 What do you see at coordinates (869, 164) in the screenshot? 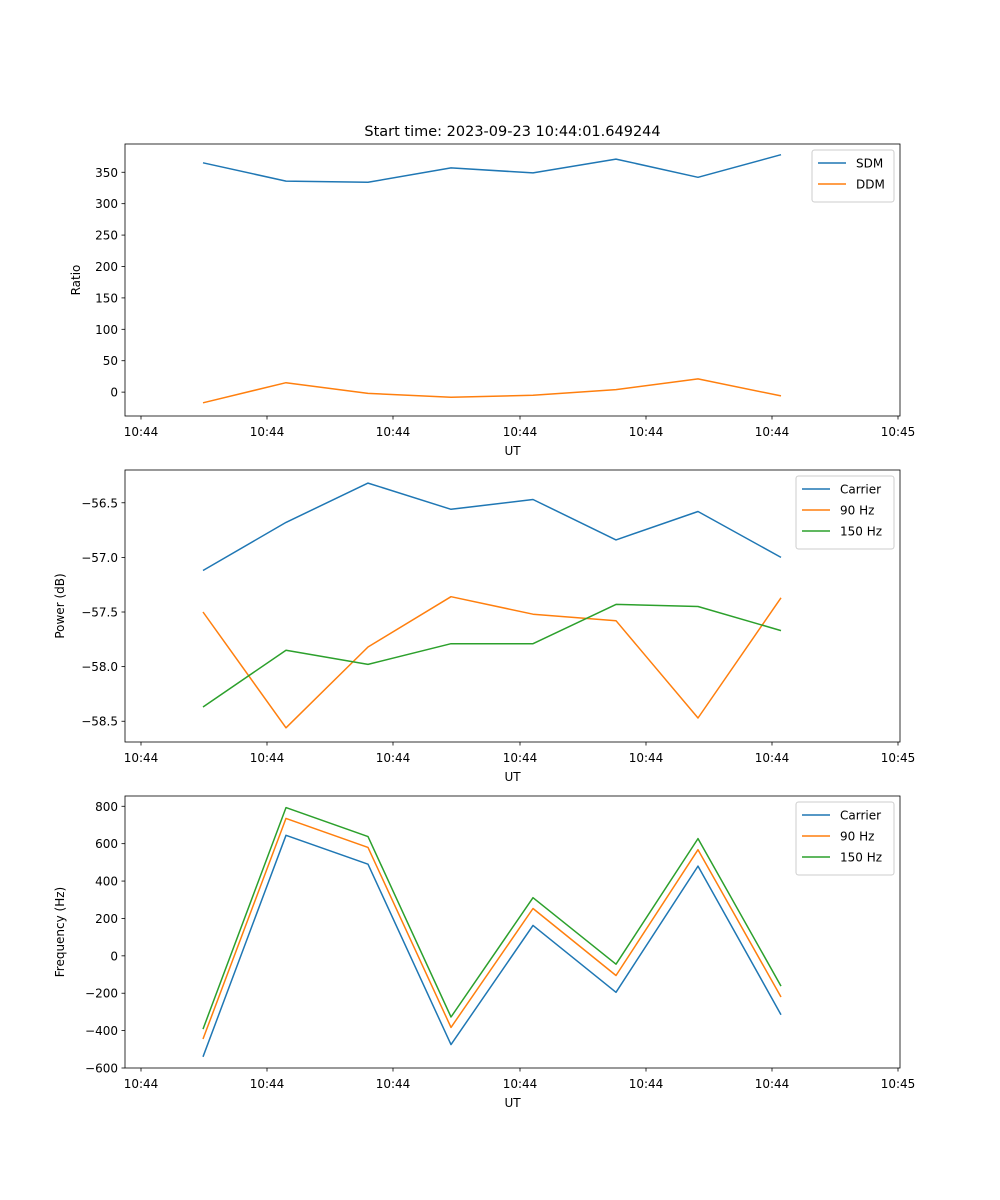
I see `legend-entry: SDM` at bounding box center [869, 164].